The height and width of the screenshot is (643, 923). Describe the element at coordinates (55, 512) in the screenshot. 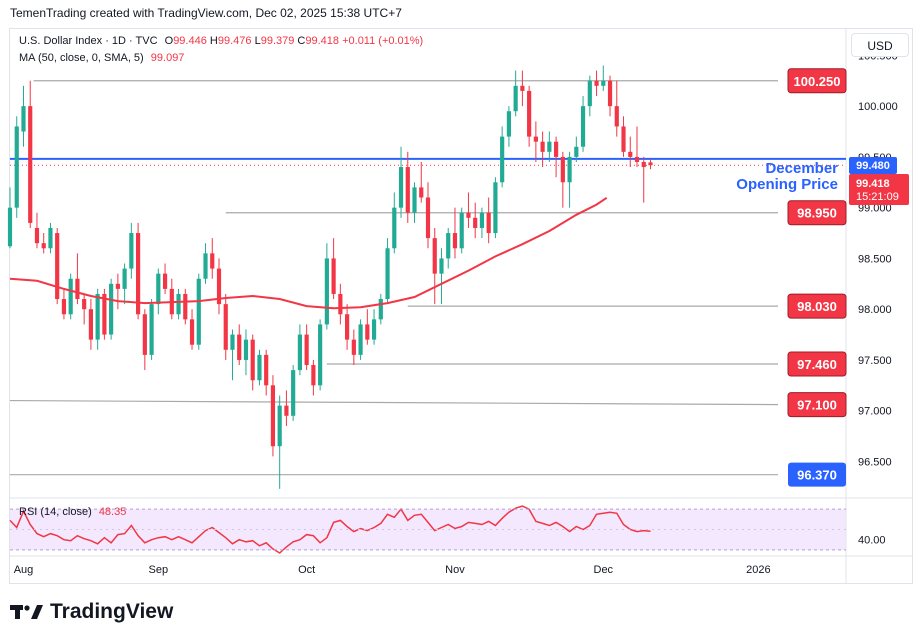

I see `rsi-label: RSI (14, close)` at that location.